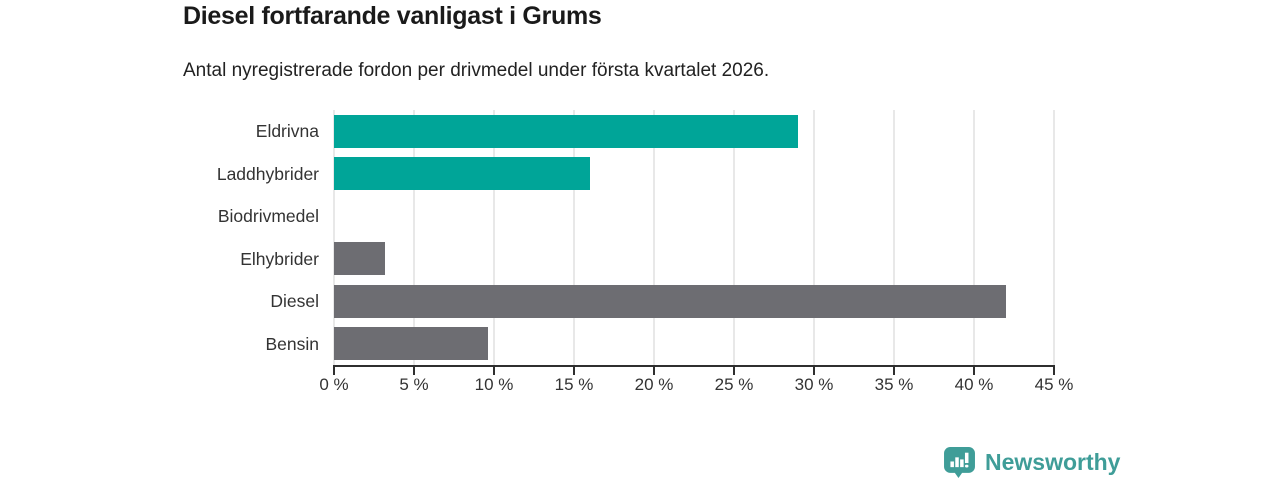 This screenshot has width=1280, height=480. Describe the element at coordinates (334, 384) in the screenshot. I see `x-axis-tick-label: 0 %` at that location.